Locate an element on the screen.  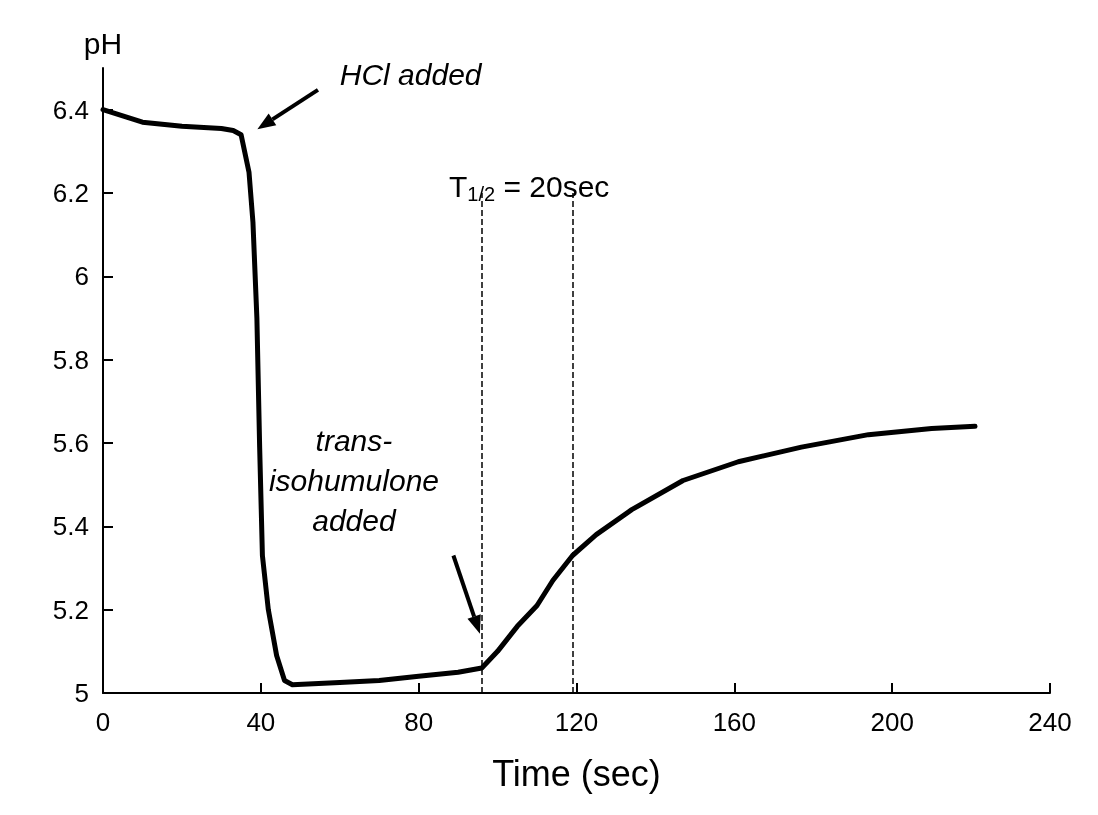
annotation: trans- isohumulone added is located at coordinates (354, 480).